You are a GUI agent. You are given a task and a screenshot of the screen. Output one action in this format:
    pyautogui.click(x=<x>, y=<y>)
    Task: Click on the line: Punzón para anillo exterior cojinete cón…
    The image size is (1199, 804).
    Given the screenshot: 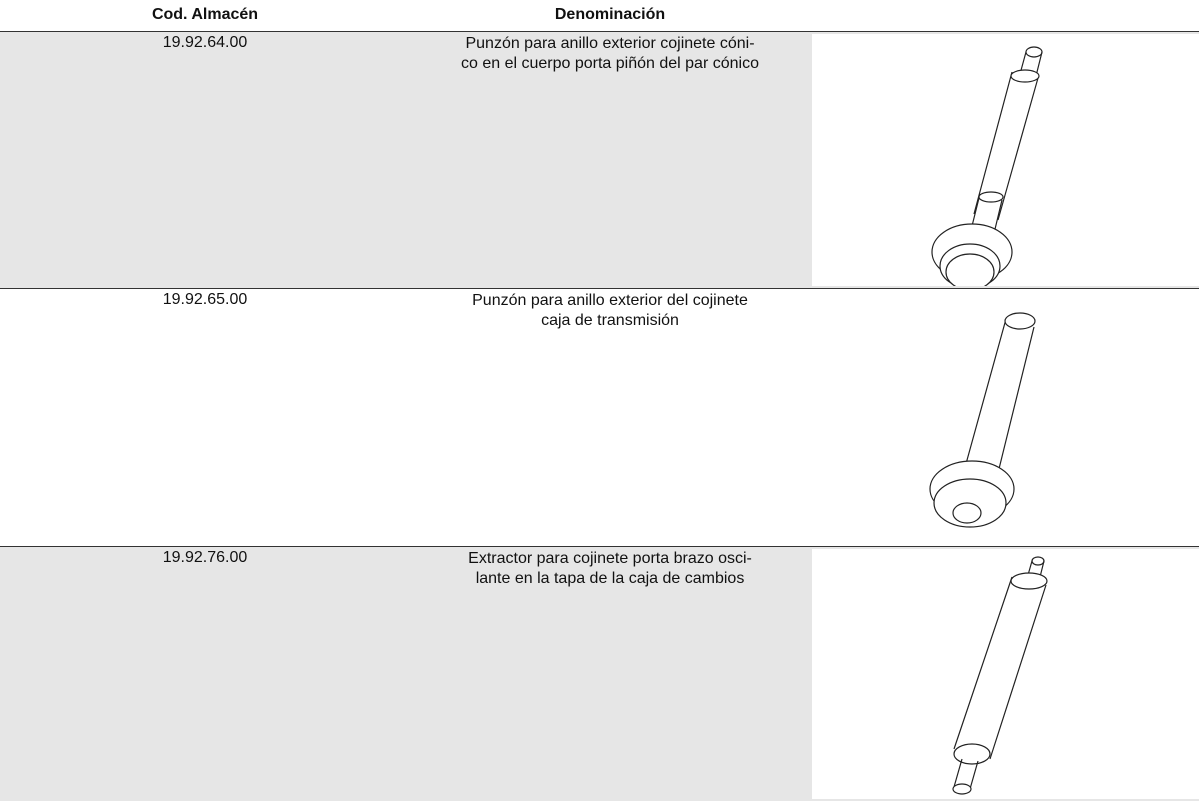 What is the action you would take?
    pyautogui.click(x=610, y=43)
    